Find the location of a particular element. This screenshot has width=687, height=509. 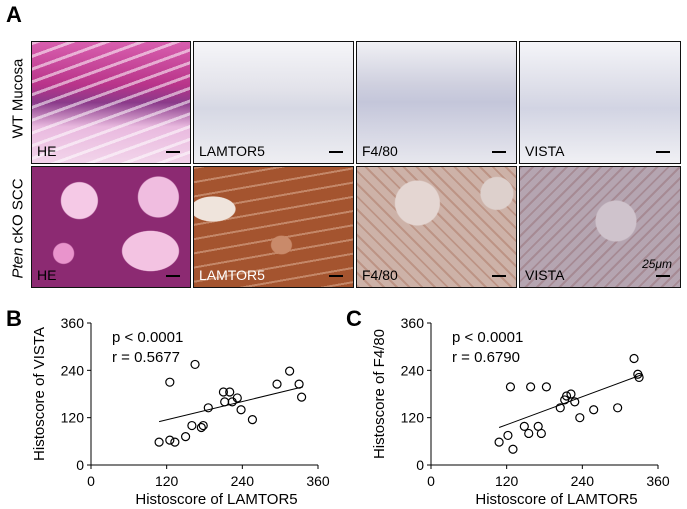

tile-wt-he: HE is located at coordinates (111, 102).